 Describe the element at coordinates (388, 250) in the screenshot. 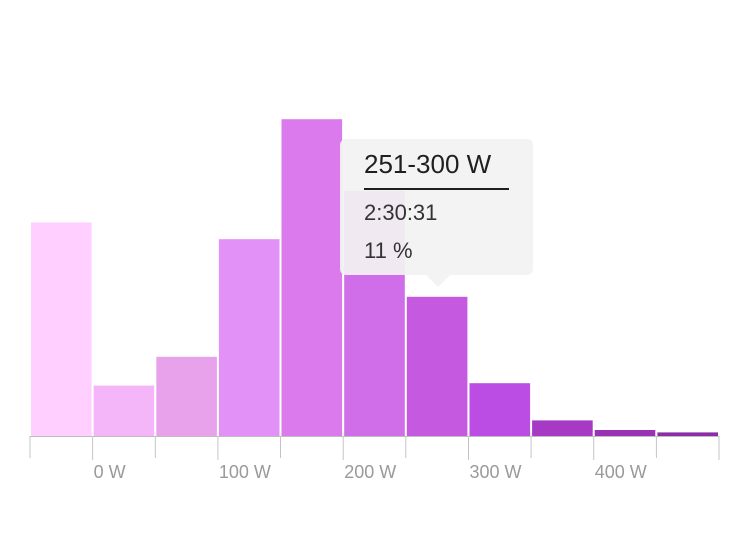

I see `tooltip-percent: 11 %` at that location.